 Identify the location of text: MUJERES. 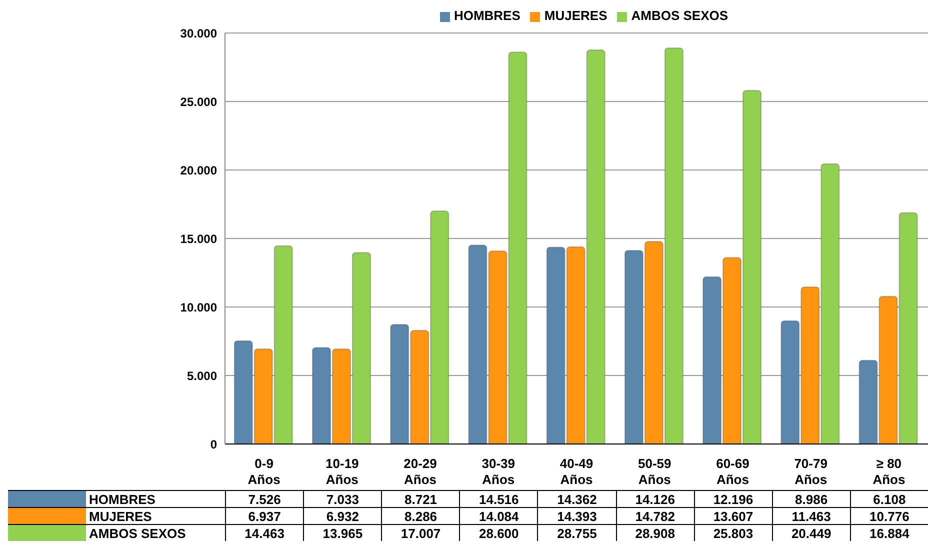
(120, 516).